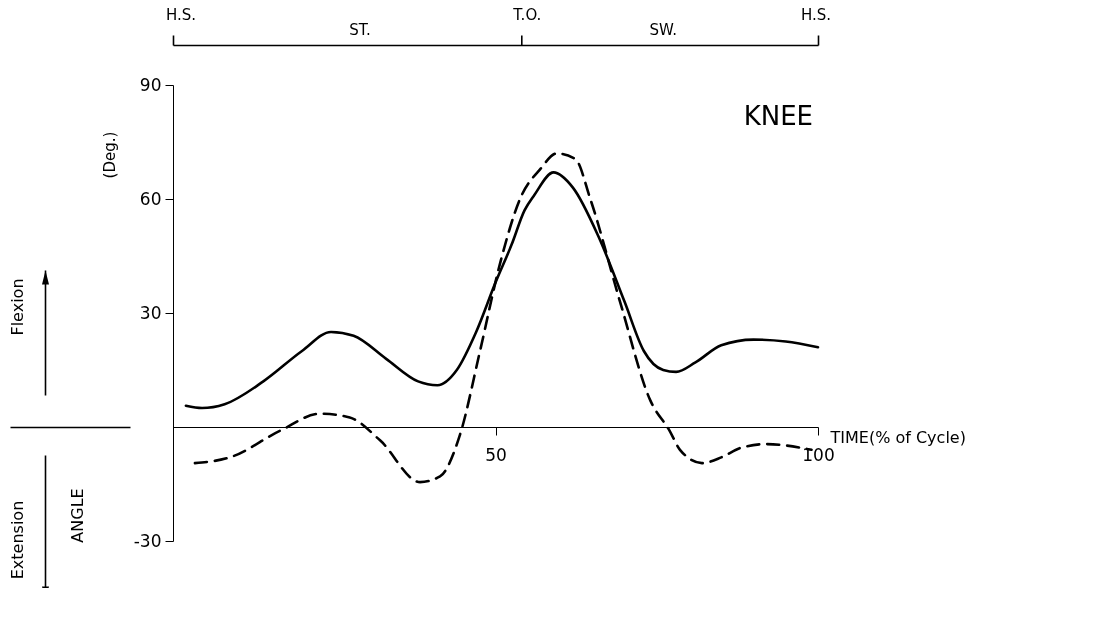 Image resolution: width=1104 pixels, height=630 pixels. Describe the element at coordinates (818, 454) in the screenshot. I see `x-tick-label: 100` at that location.